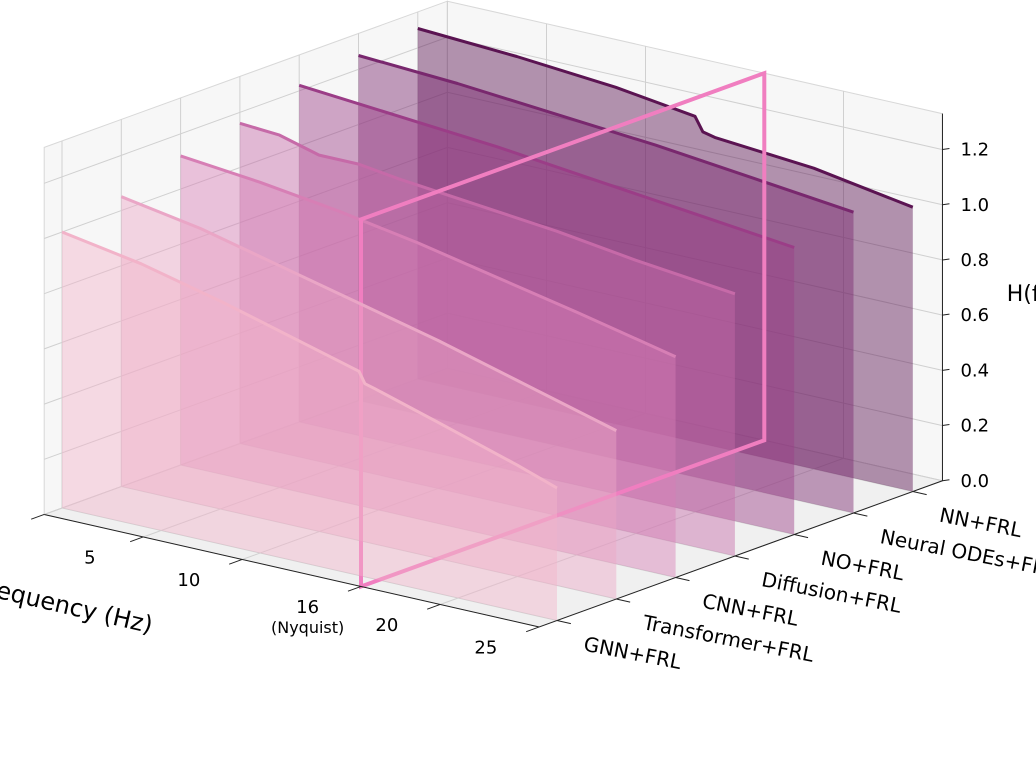 Image resolution: width=1036 pixels, height=782 pixels. I want to click on nyquist-label: (Nyquist), so click(307, 627).